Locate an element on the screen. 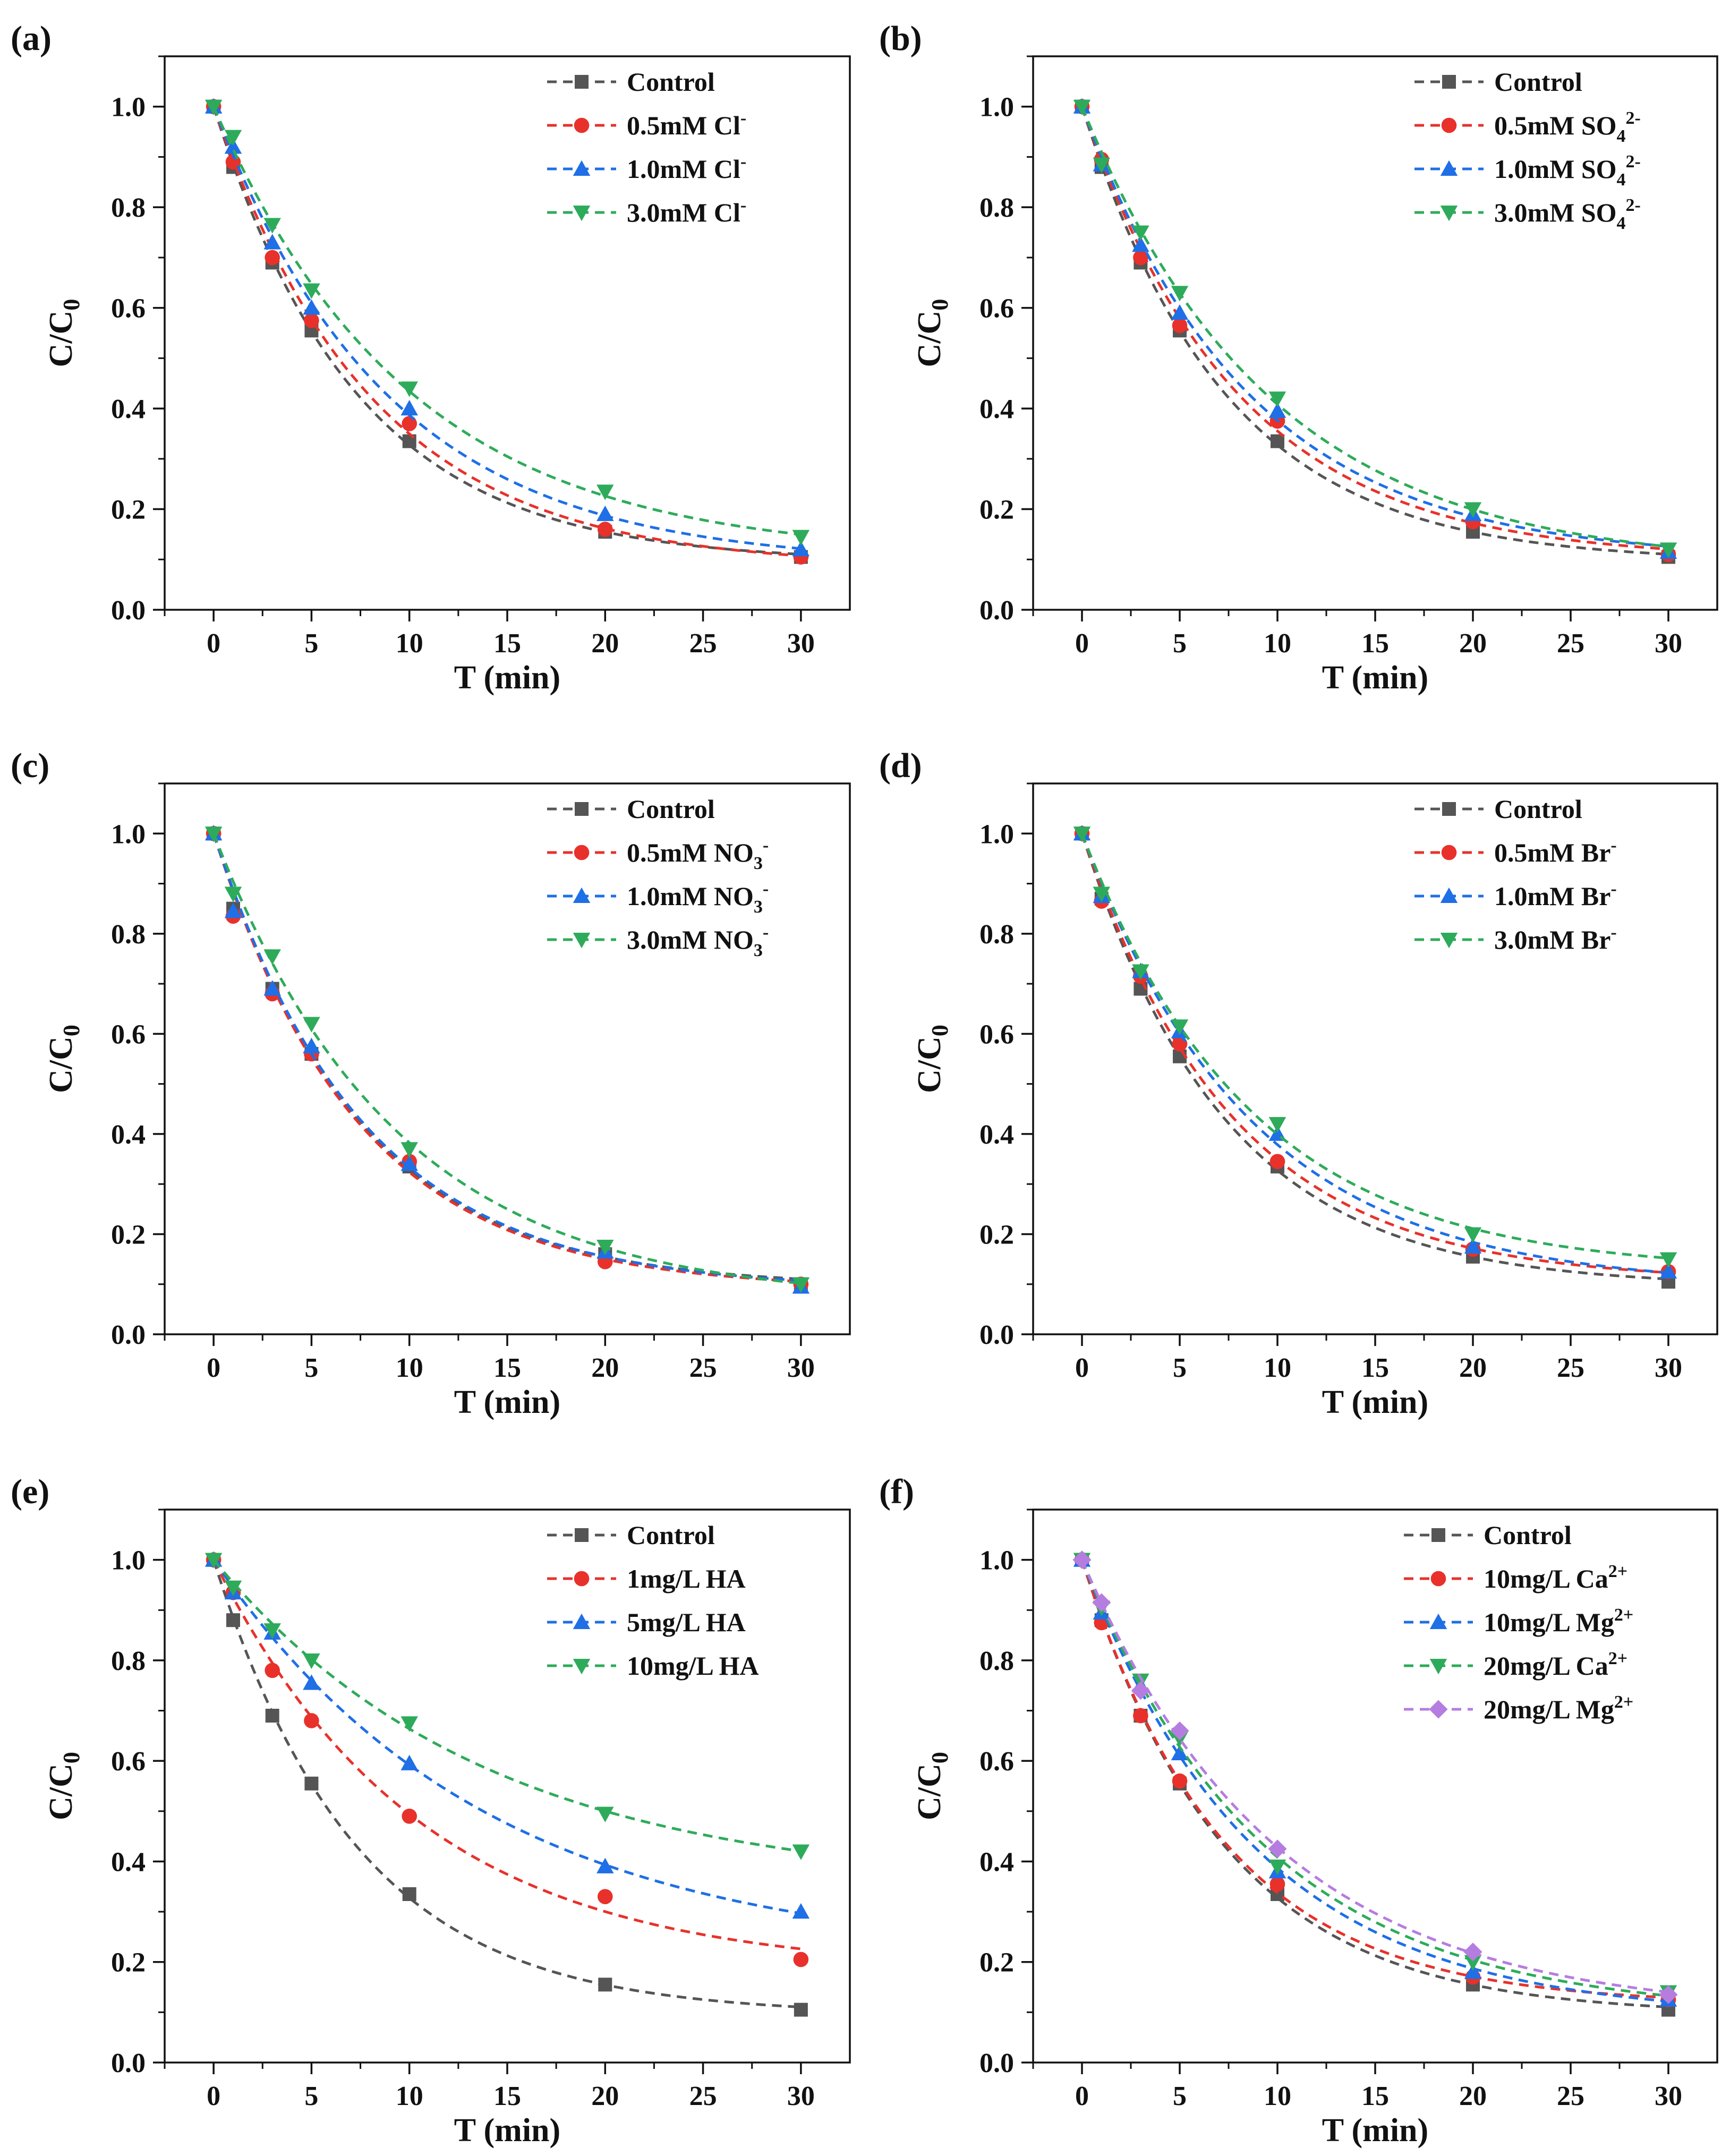 This screenshot has width=1730, height=2156. legend-item: 20mg/L Ca2+ is located at coordinates (1516, 1665).